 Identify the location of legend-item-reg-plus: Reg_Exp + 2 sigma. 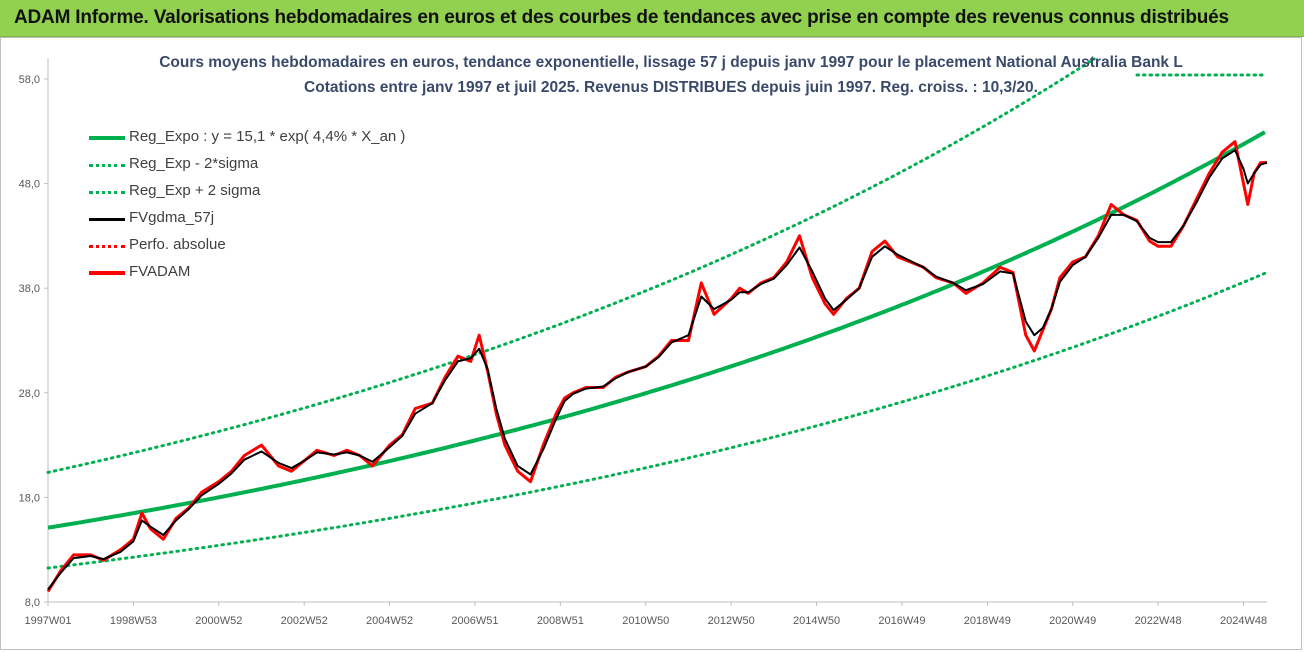
(269, 192).